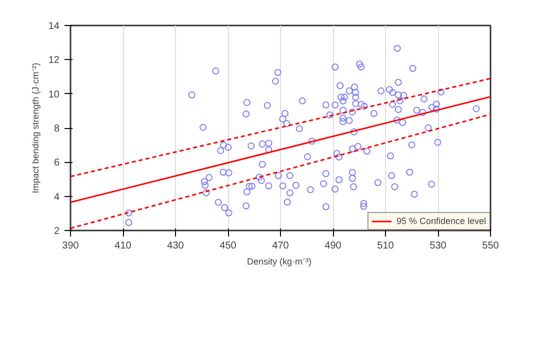 Image resolution: width=550 pixels, height=356 pixels. I want to click on legend-label: 95 % Confidence level, so click(441, 221).